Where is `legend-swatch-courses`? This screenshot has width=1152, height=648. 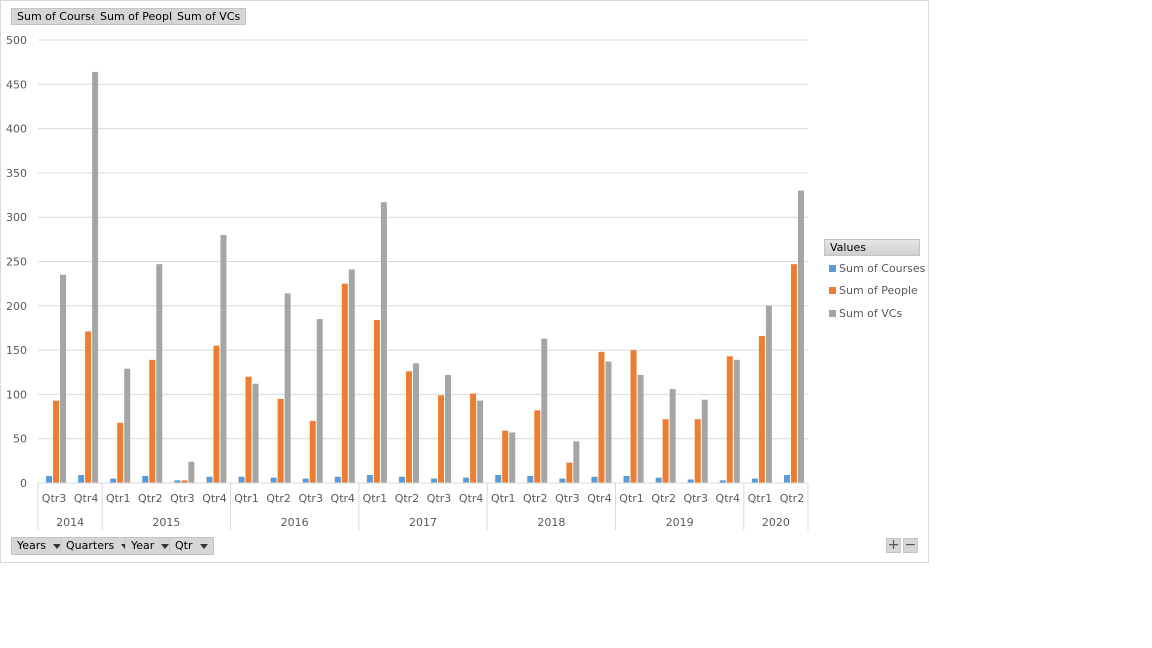 legend-swatch-courses is located at coordinates (832, 268).